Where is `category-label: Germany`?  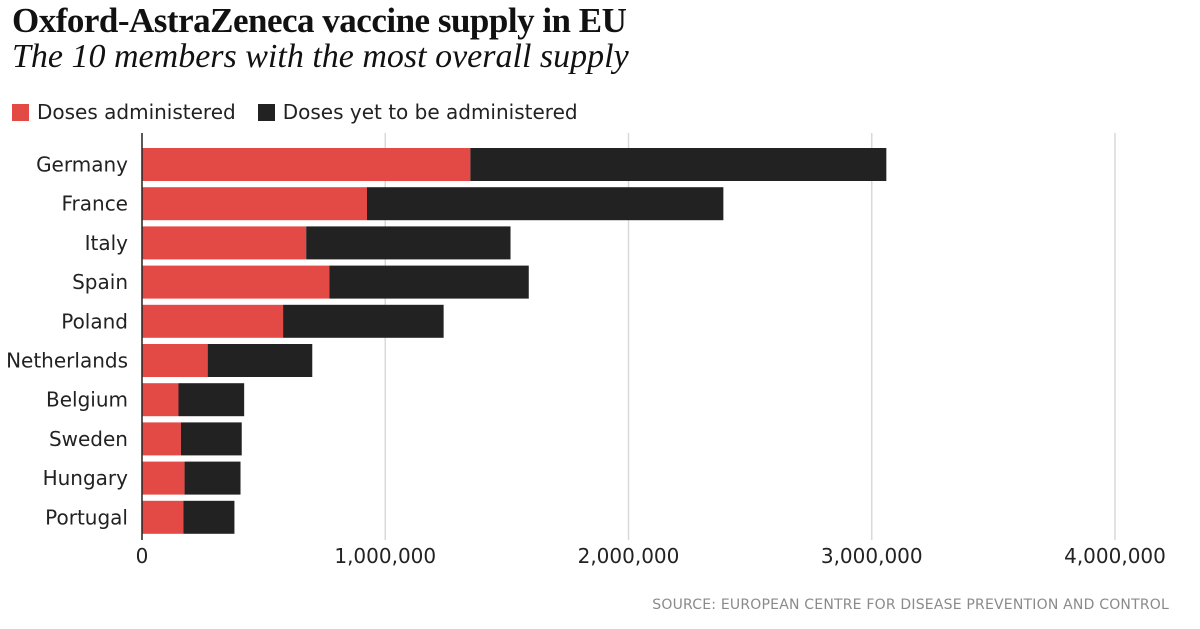
category-label: Germany is located at coordinates (82, 165).